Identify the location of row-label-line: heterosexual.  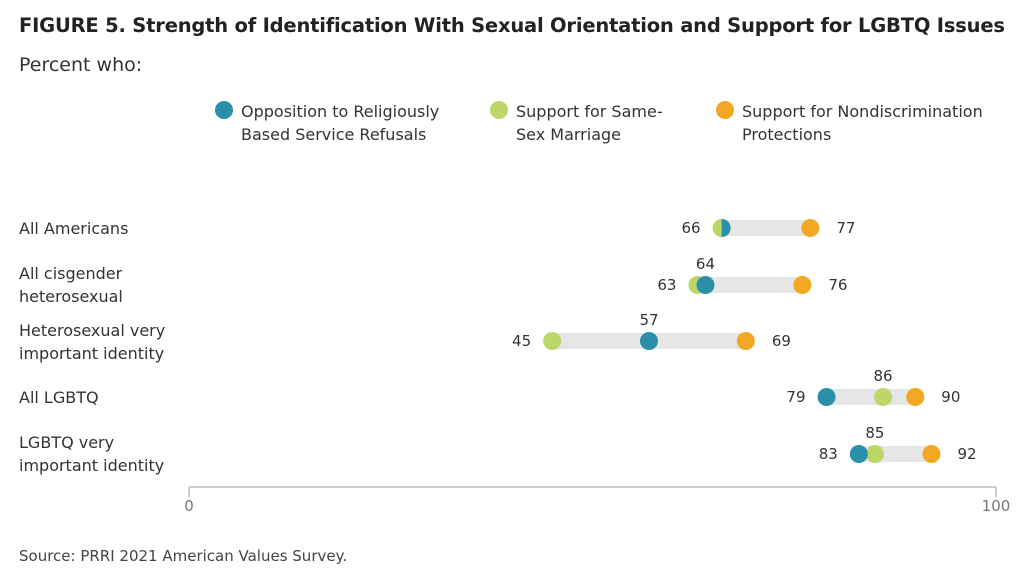
(71, 296).